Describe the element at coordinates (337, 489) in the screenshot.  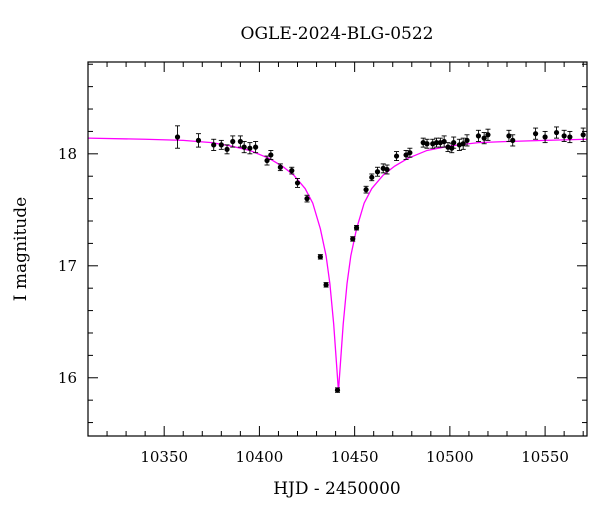
I see `x-axis-label: HJD - 2450000` at that location.